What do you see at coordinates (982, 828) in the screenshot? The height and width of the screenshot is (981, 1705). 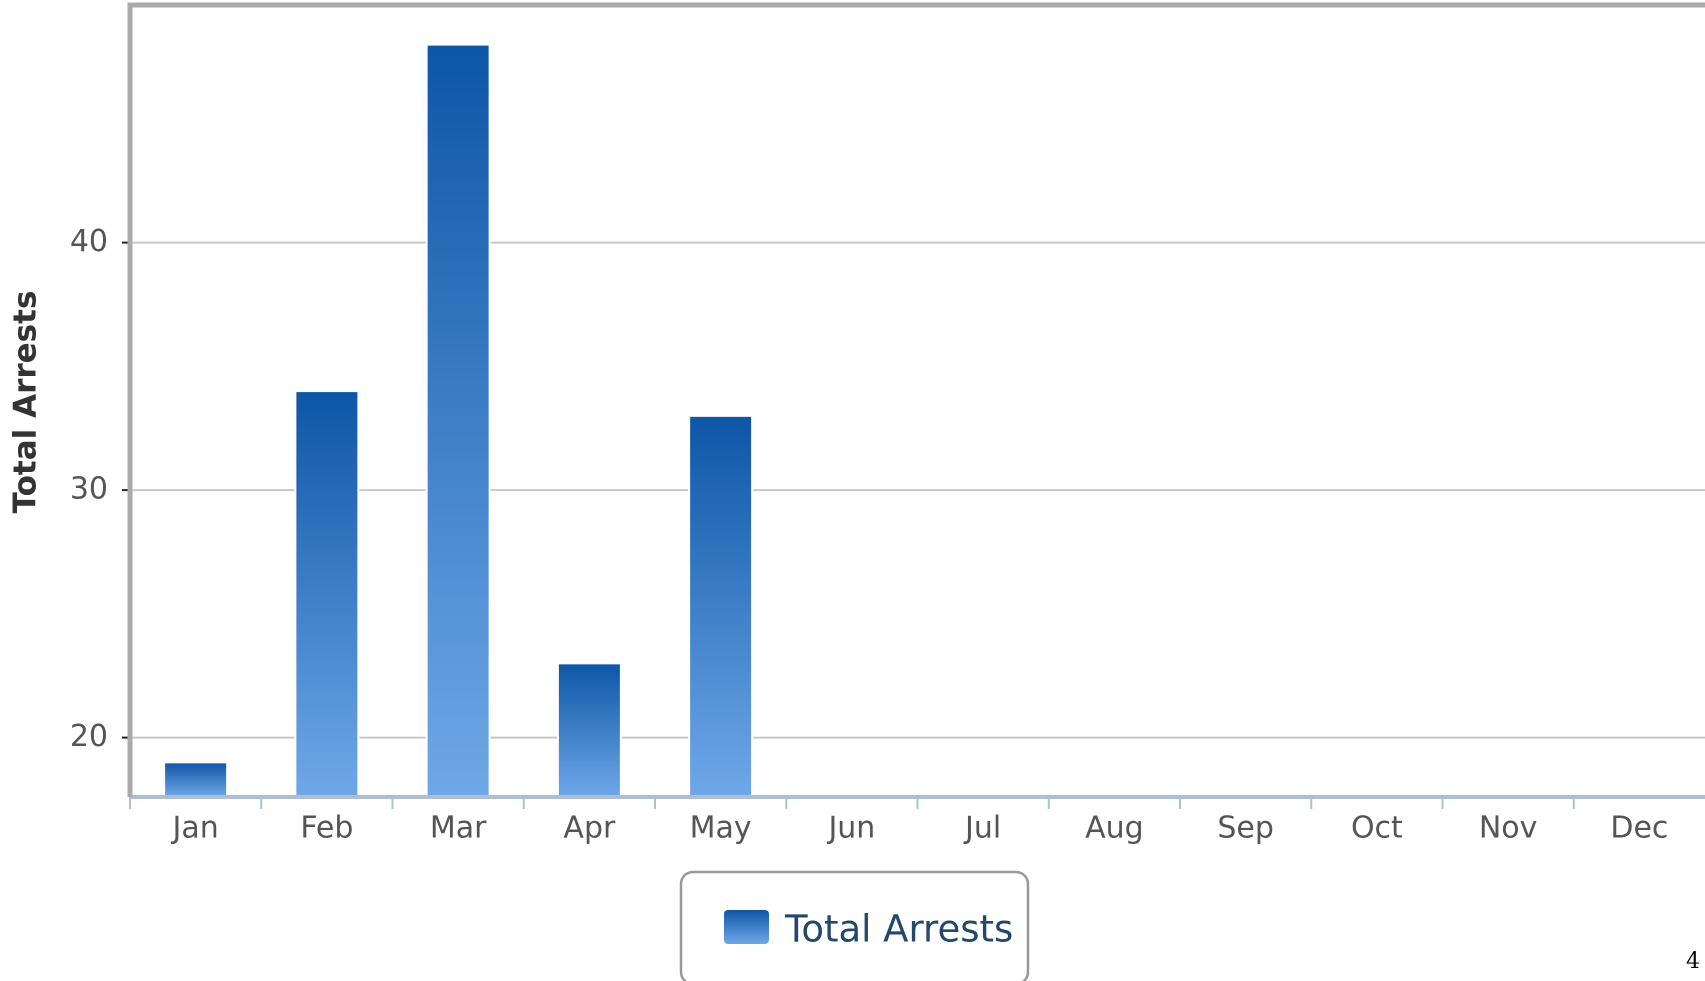 I see `x-tick-label: Jul` at bounding box center [982, 828].